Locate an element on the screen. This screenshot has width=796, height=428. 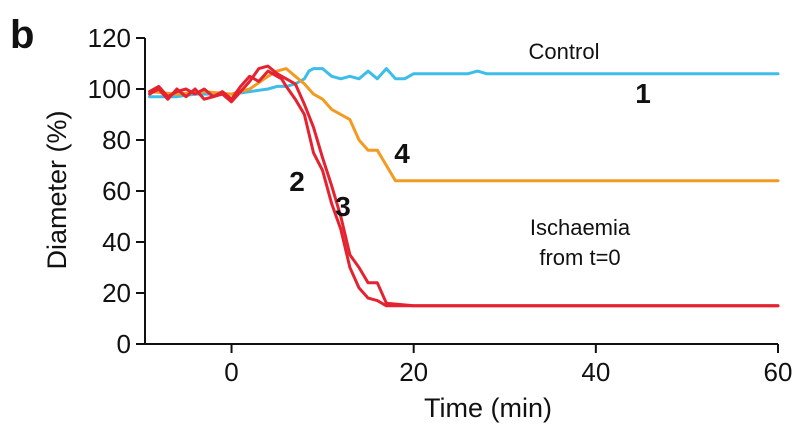
y-tick-label: 40 is located at coordinates (116, 242).